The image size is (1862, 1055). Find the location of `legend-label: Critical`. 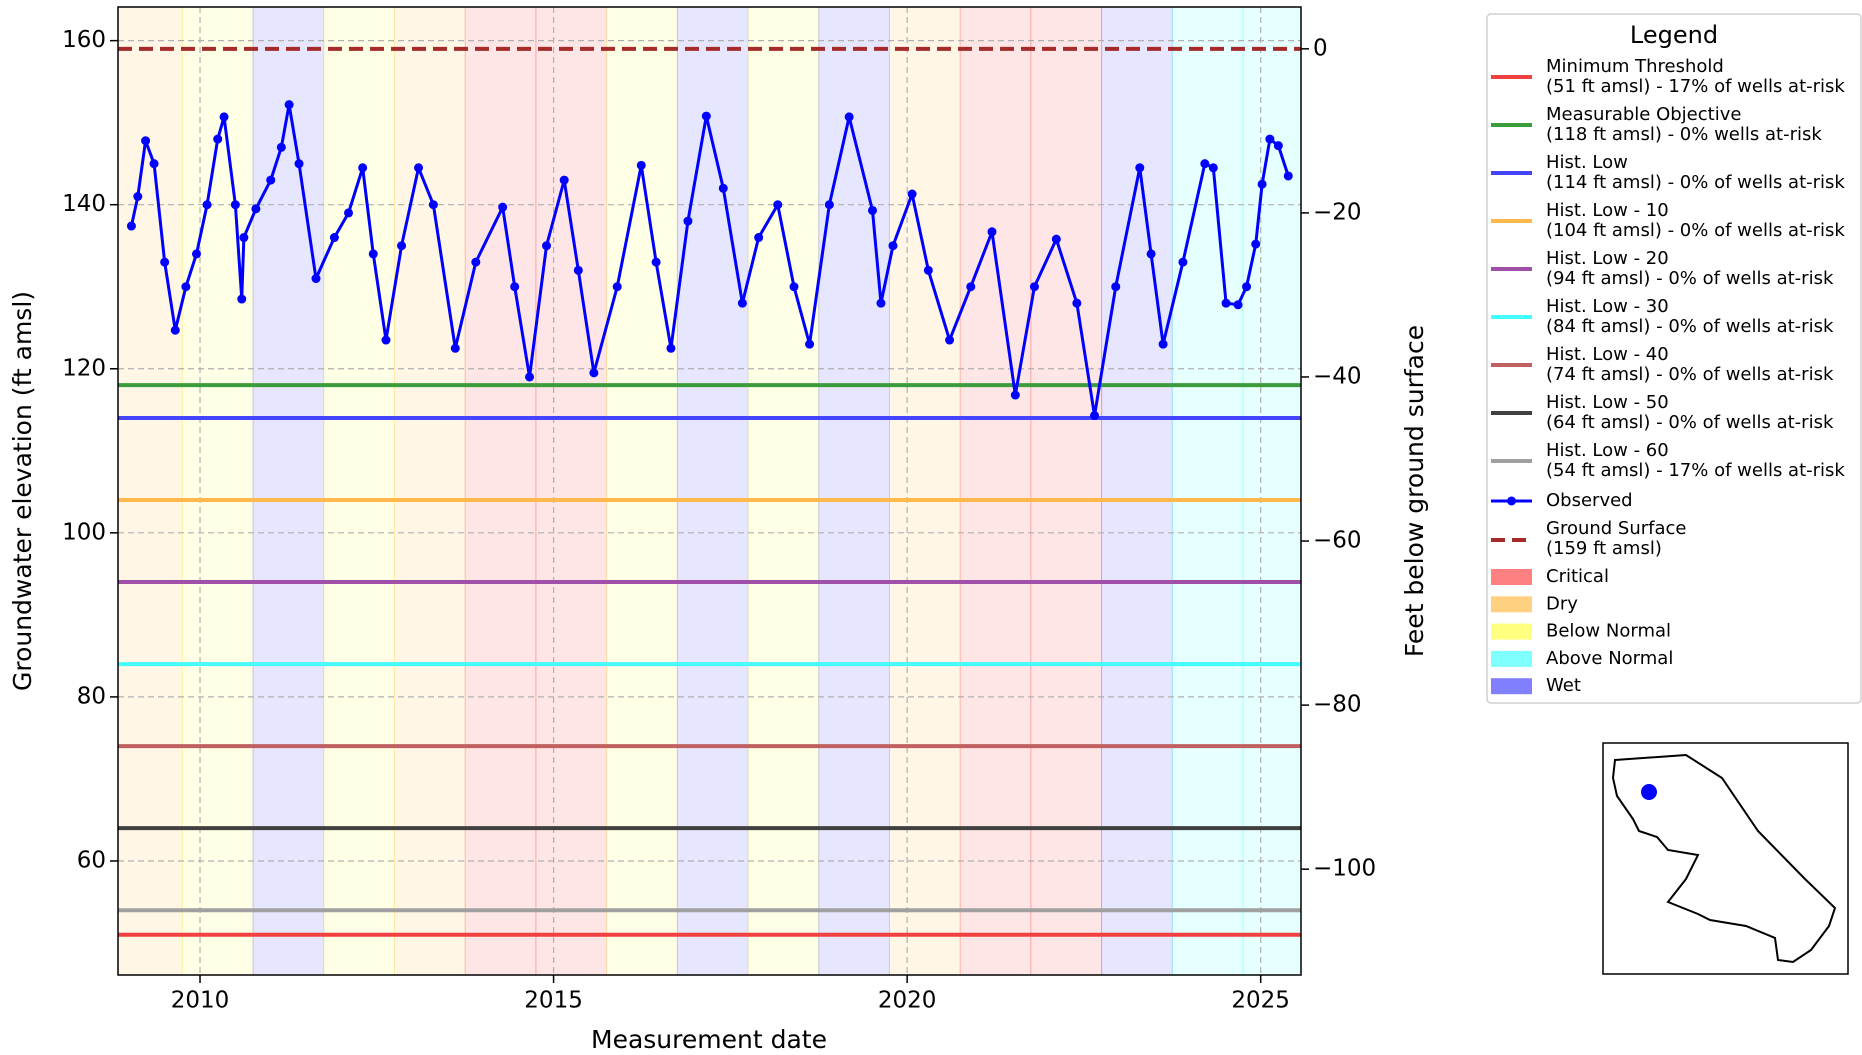

legend-label: Critical is located at coordinates (1577, 576).